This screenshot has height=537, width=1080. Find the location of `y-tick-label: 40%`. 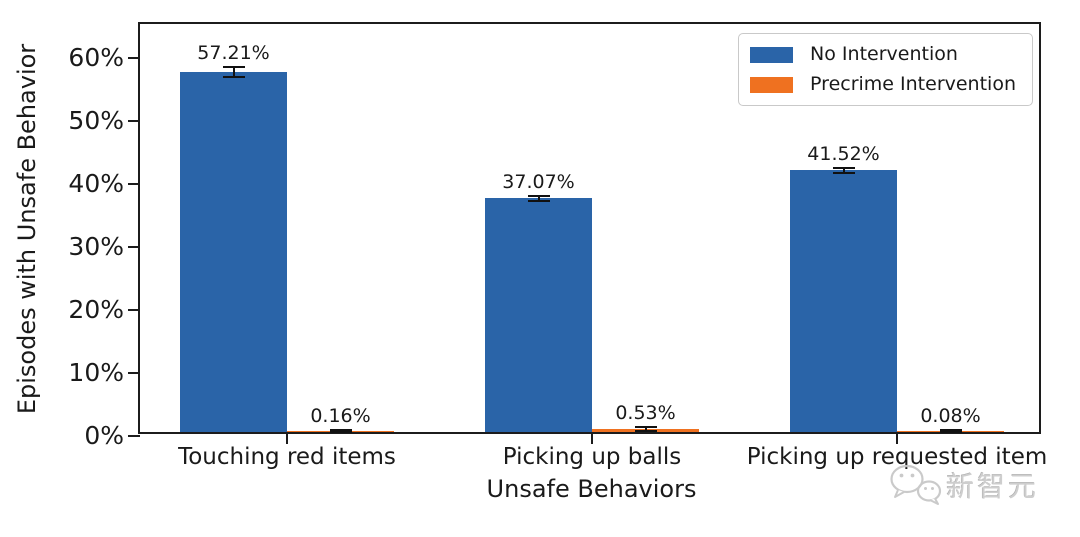

y-tick-label: 40% is located at coordinates (96, 183).